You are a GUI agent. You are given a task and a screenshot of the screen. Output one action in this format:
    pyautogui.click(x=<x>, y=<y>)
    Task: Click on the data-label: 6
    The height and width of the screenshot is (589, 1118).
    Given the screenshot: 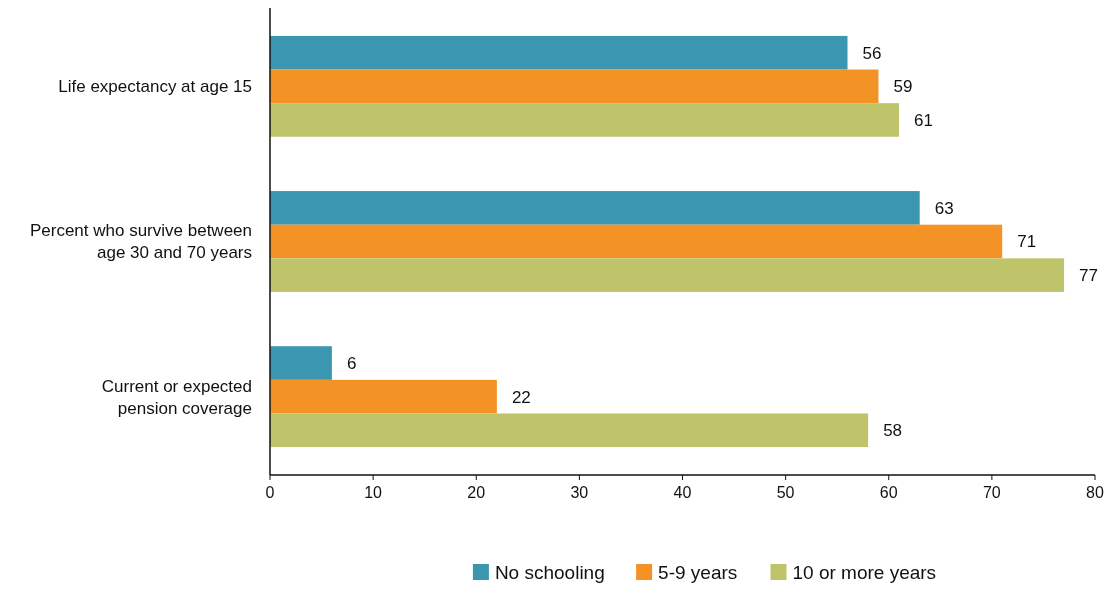 What is the action you would take?
    pyautogui.click(x=351, y=363)
    